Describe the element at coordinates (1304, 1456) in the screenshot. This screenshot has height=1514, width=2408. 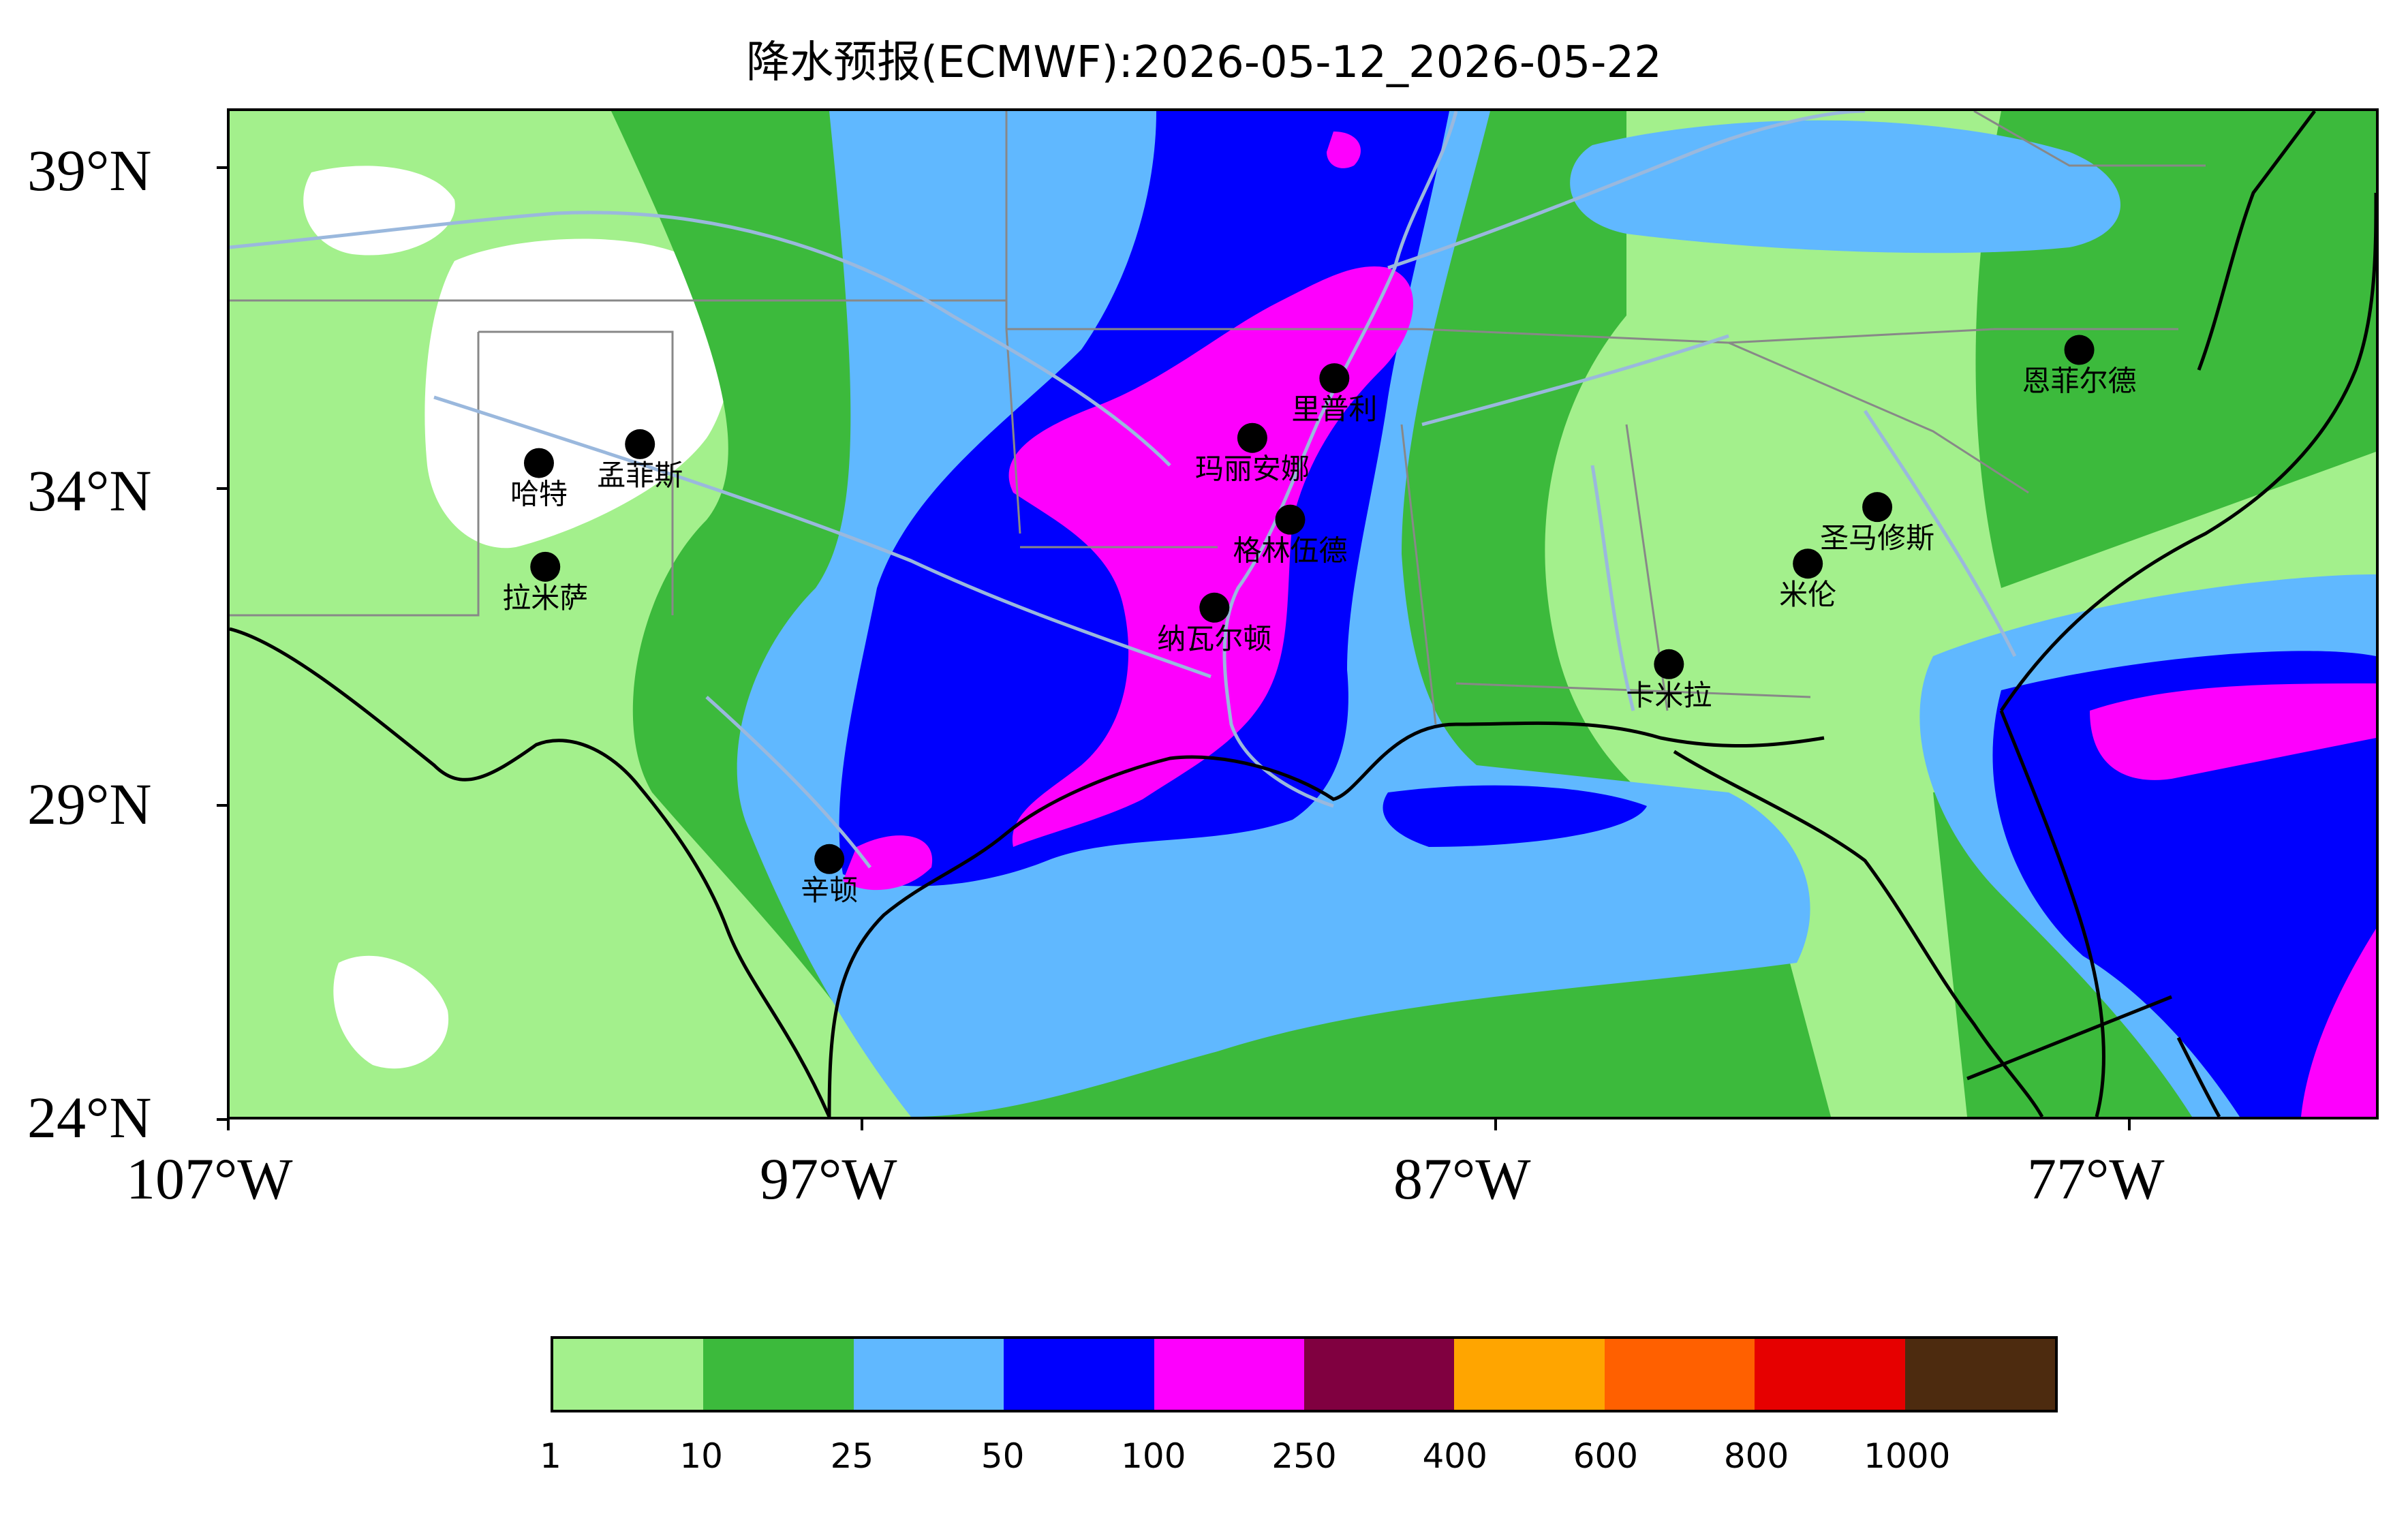
I see `colorbar-tick-label: 250` at that location.